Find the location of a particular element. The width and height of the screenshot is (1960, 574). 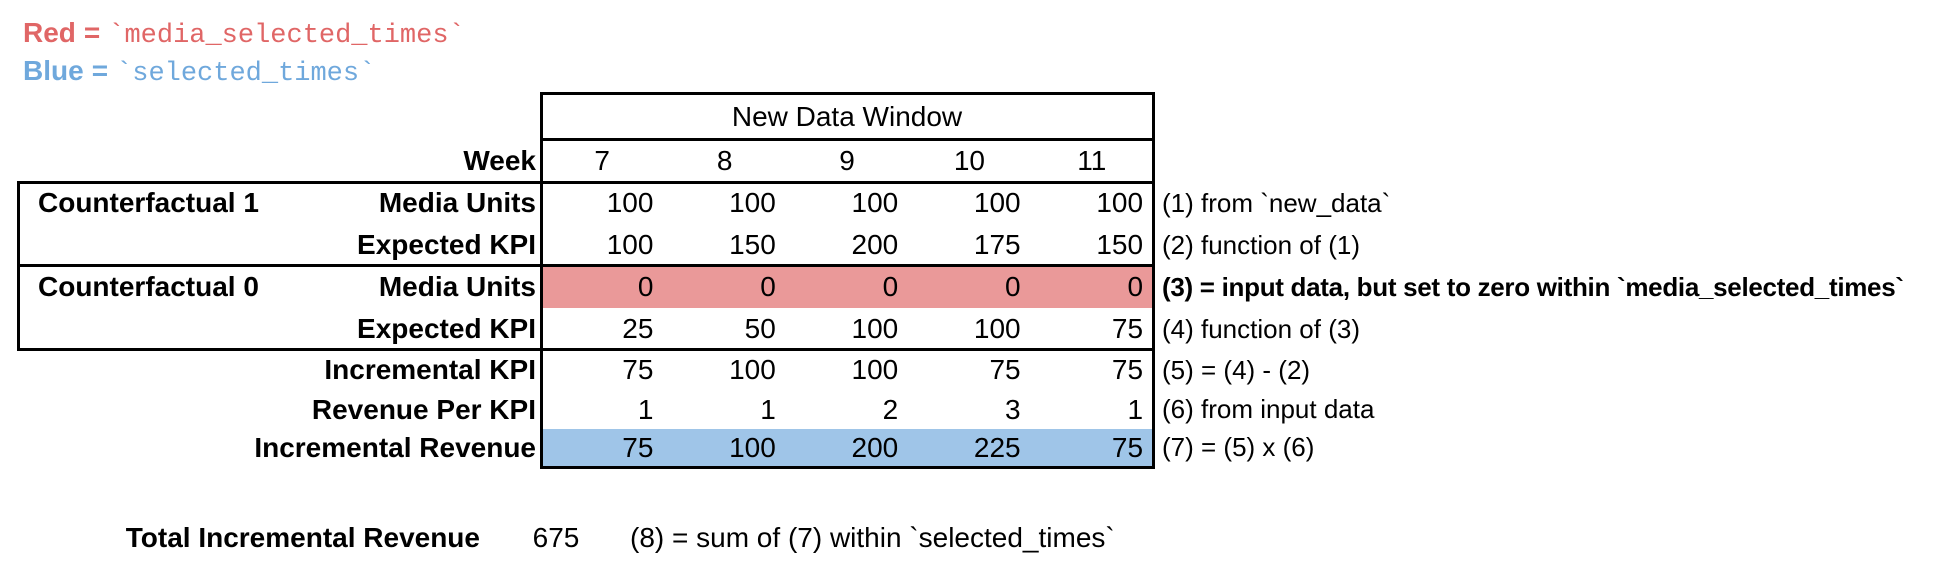

week-cell: 11 is located at coordinates (1092, 160).